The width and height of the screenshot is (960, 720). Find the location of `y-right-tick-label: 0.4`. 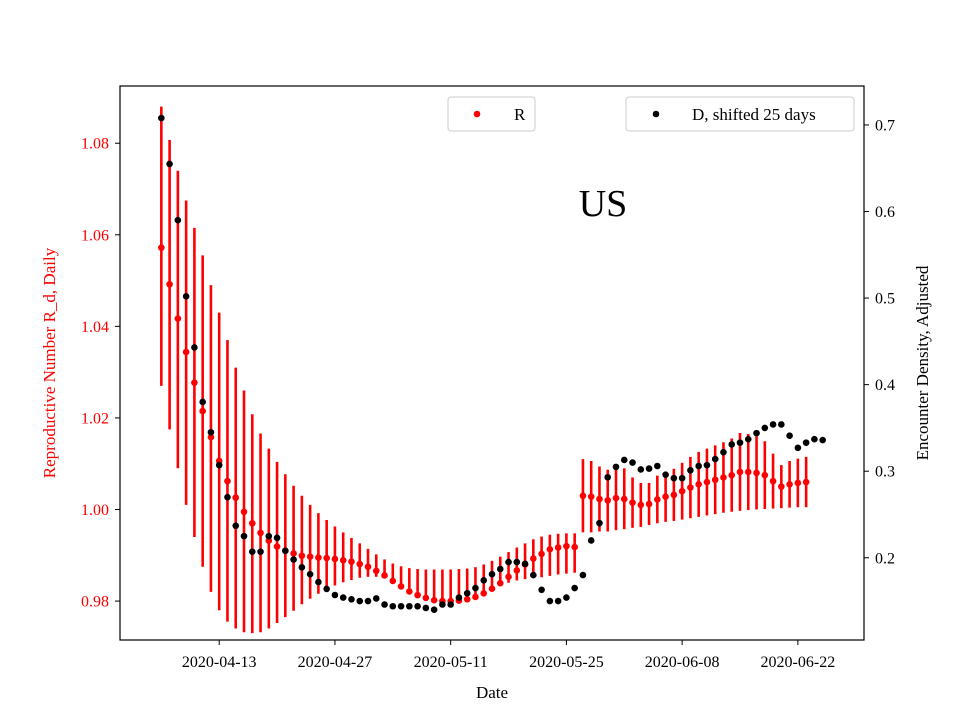

y-right-tick-label: 0.4 is located at coordinates (885, 385).